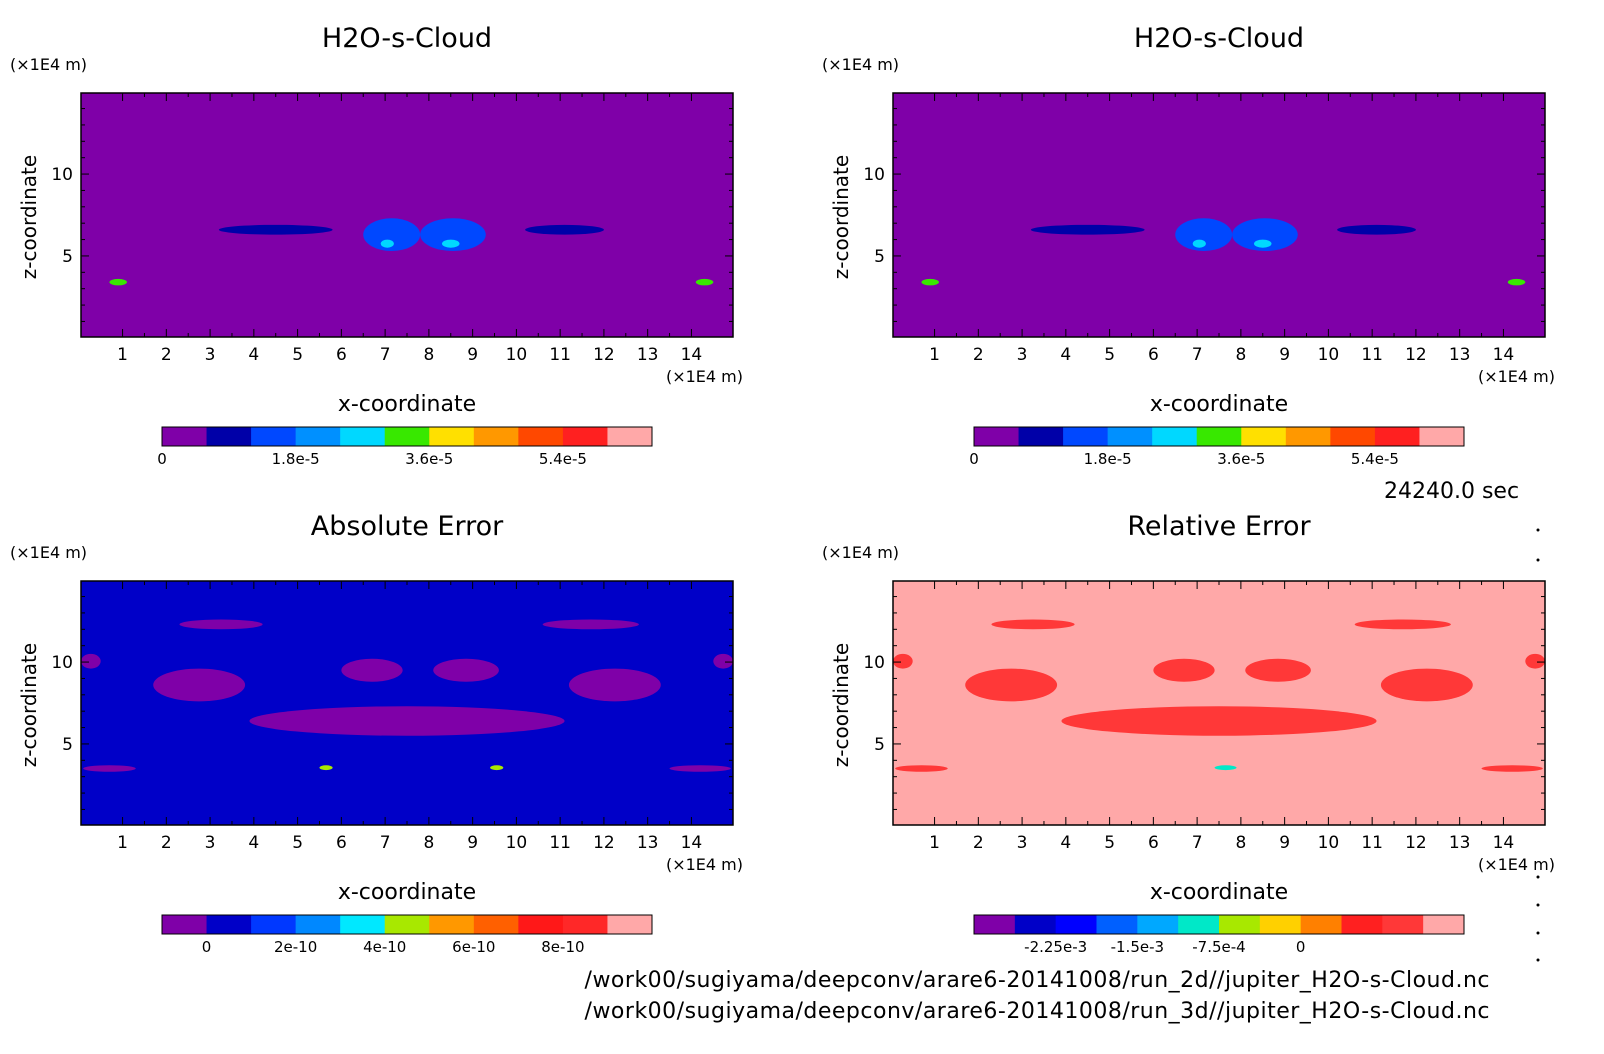  What do you see at coordinates (1241, 459) in the screenshot?
I see `colorbar-tick-label: 3.6e-5` at bounding box center [1241, 459].